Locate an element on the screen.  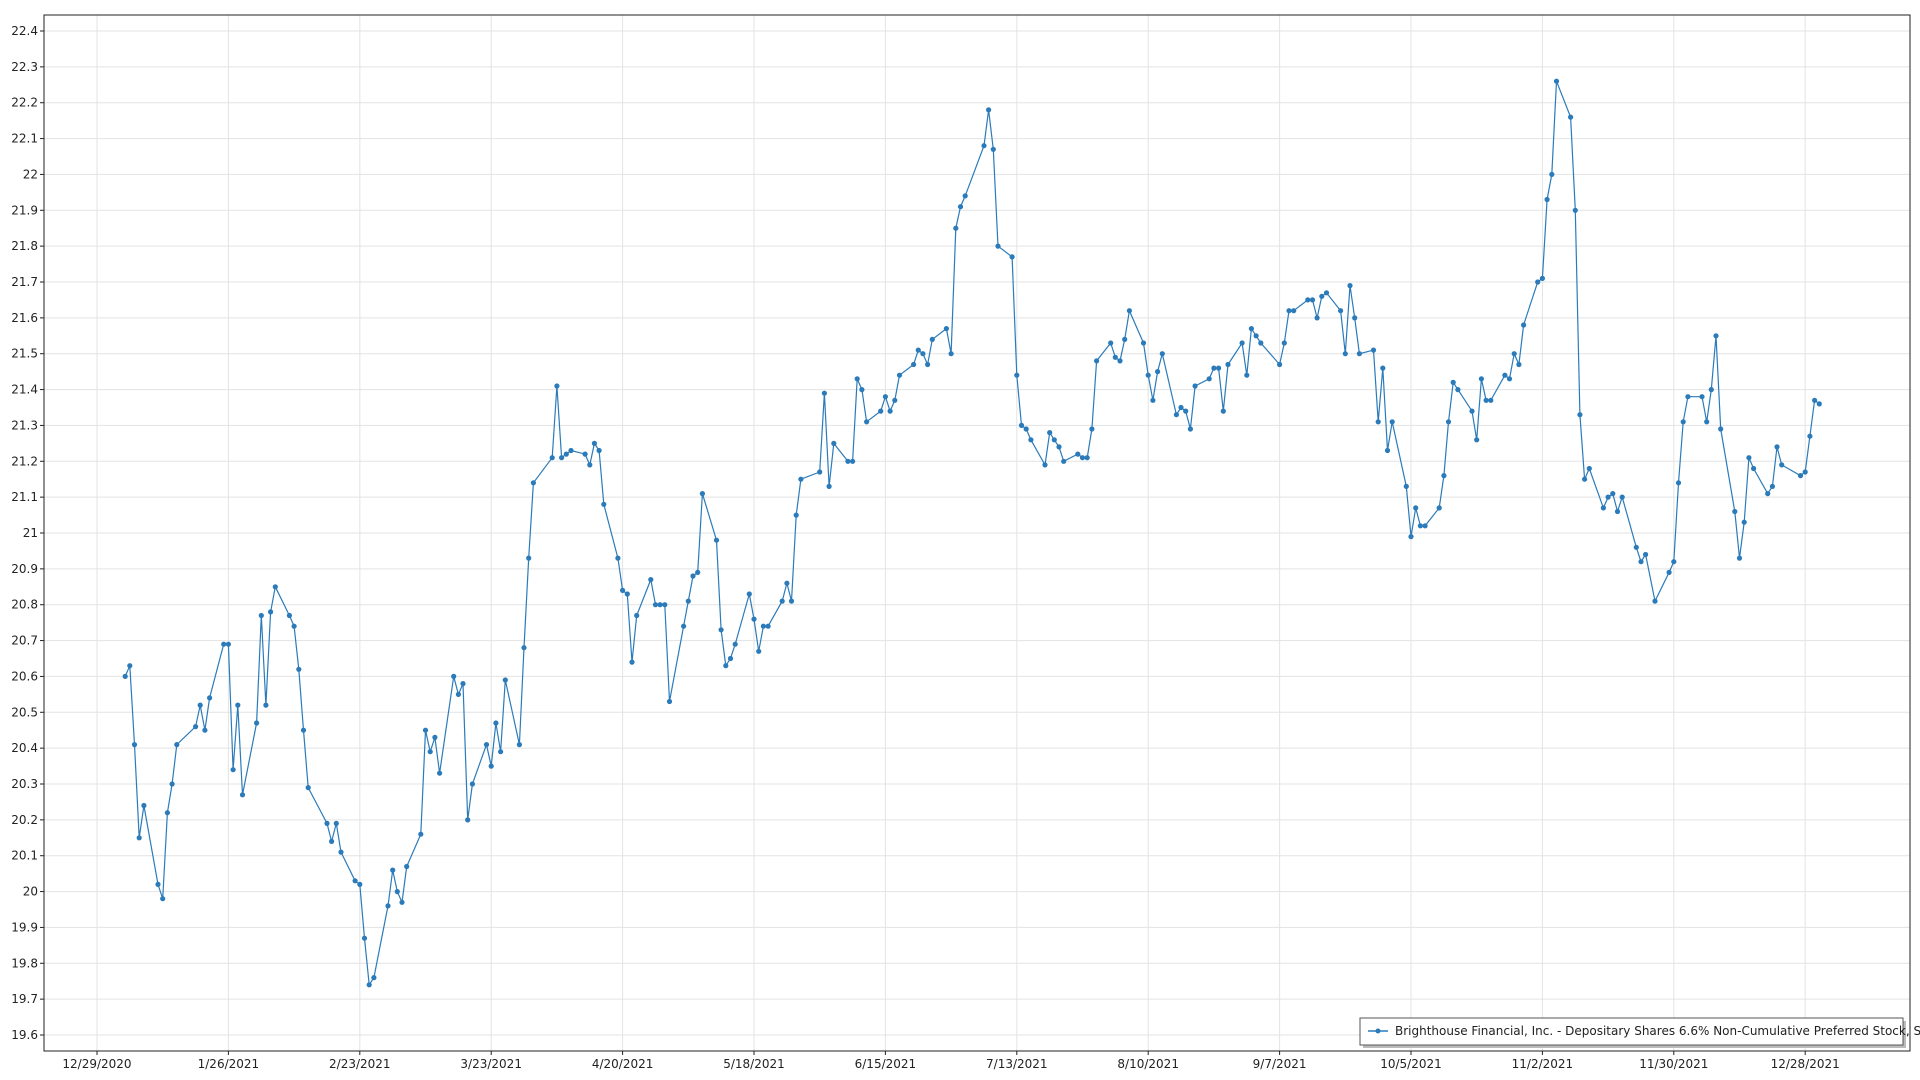
x-tick-label: 3/23/2021 is located at coordinates (491, 1064).